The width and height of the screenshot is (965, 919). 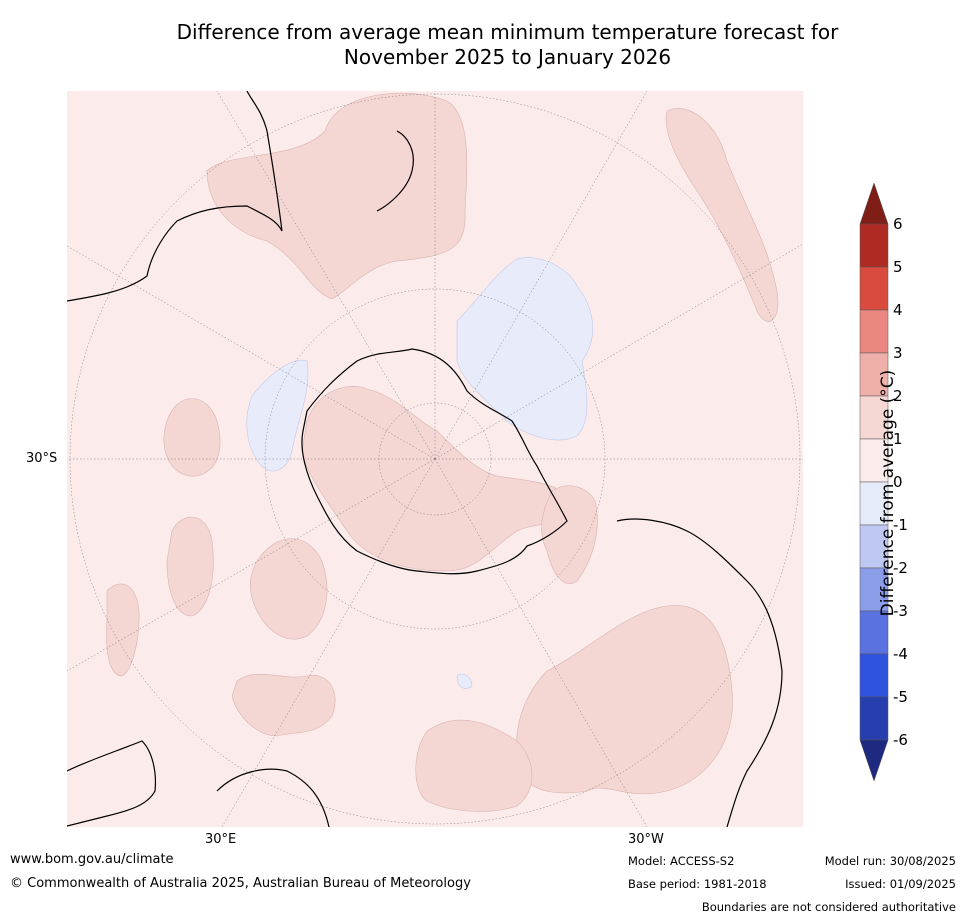 I want to click on anomaly-region-far-southwest, so click(x=123, y=630).